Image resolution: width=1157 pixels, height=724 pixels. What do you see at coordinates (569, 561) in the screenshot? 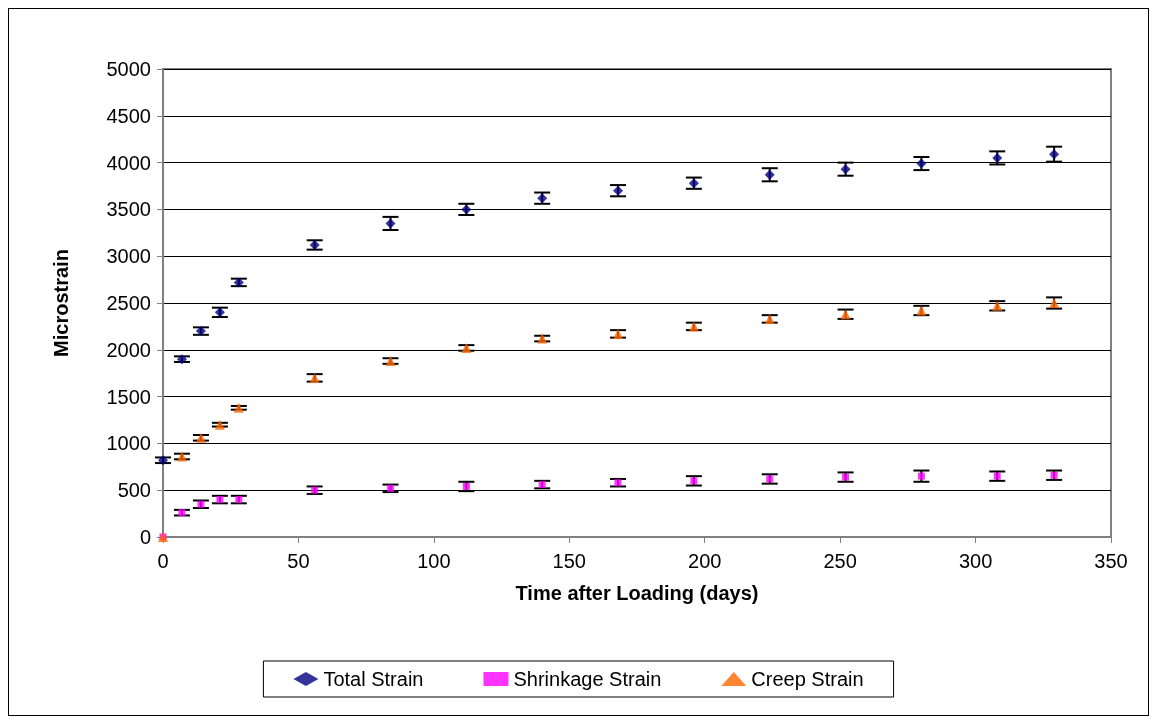
I see `x-tick-label: 150` at bounding box center [569, 561].